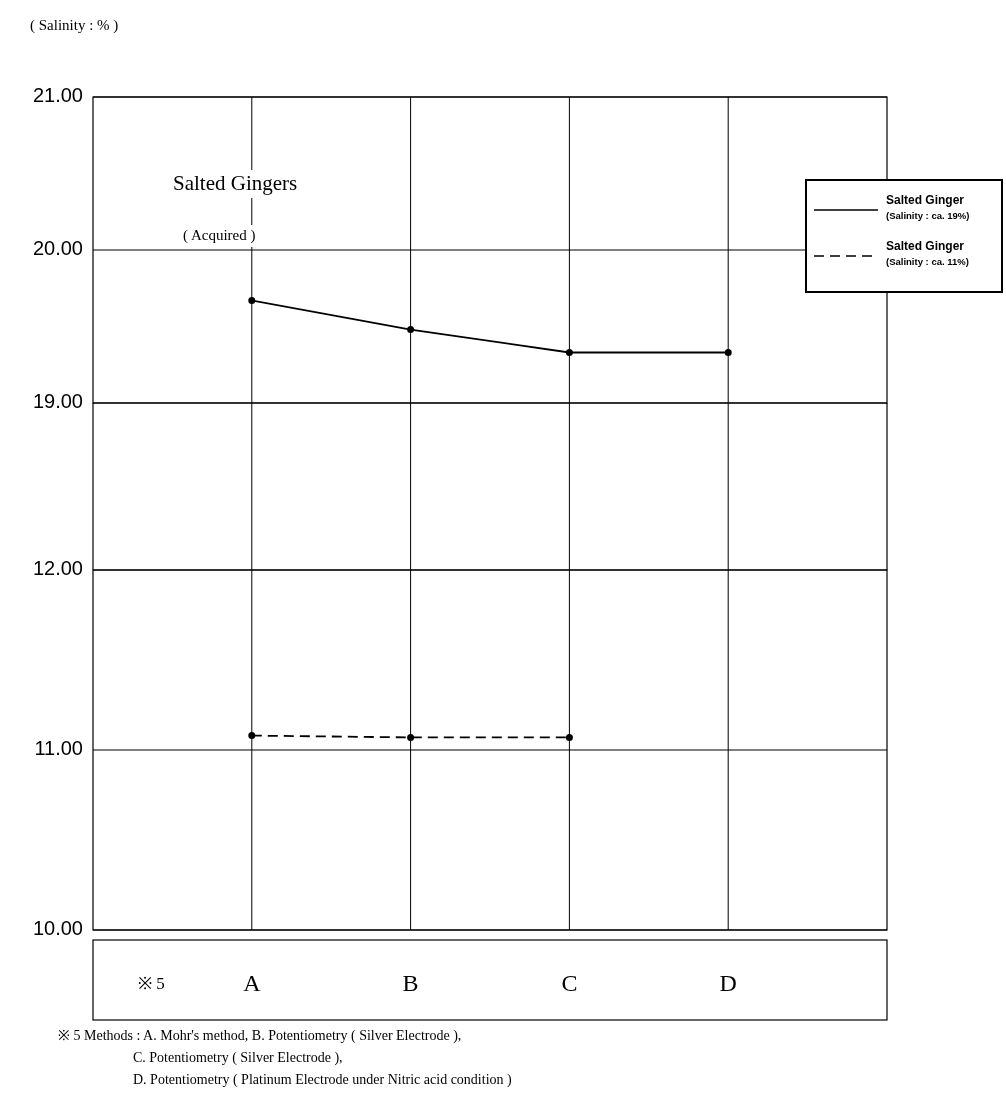 The height and width of the screenshot is (1108, 1006). Describe the element at coordinates (410, 982) in the screenshot. I see `x-tick-label: B` at that location.